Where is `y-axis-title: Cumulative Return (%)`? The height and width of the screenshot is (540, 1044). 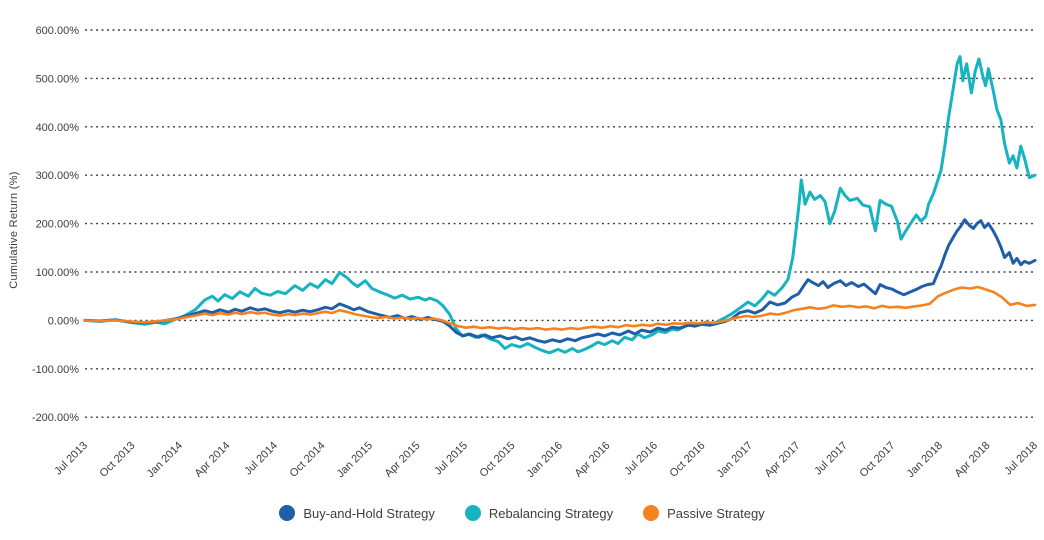 y-axis-title: Cumulative Return (%) is located at coordinates (14, 230).